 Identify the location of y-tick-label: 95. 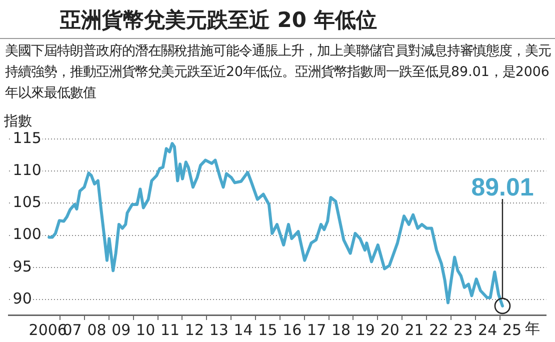
(22, 266).